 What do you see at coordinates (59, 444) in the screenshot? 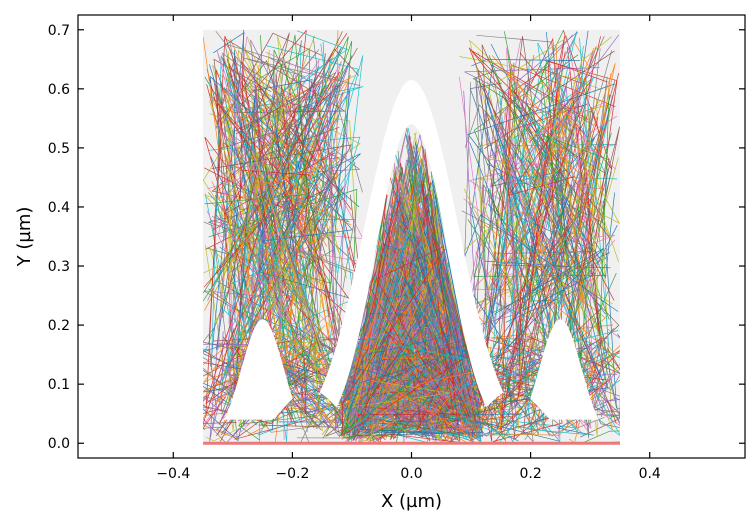
I see `y-tick-label: 0.0` at bounding box center [59, 444].